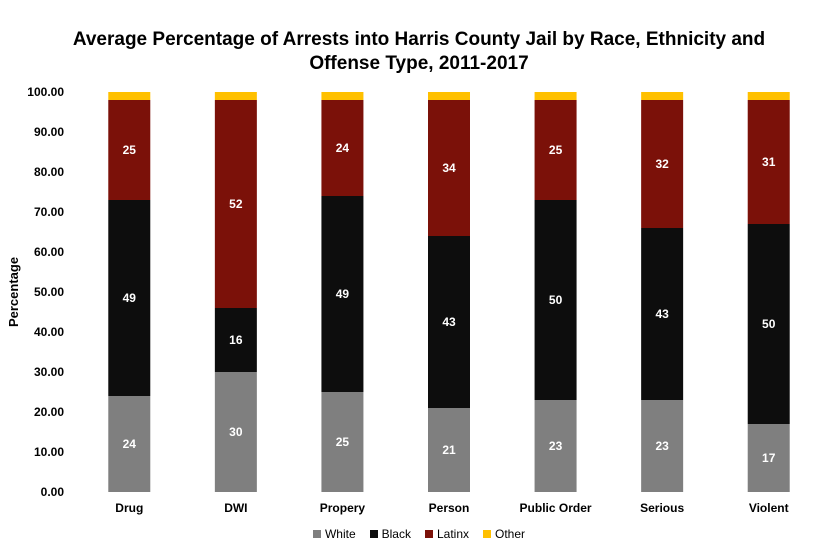 Image resolution: width=838 pixels, height=545 pixels. I want to click on y-tick-label: 70.00, so click(49, 212).